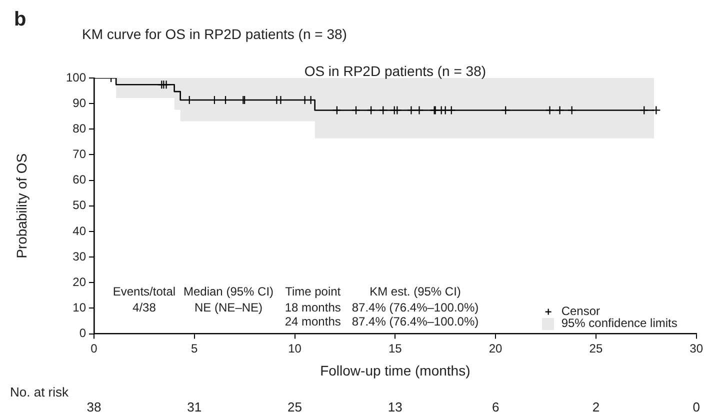 This screenshot has width=706, height=414. I want to click on text: No. at risk, so click(40, 392).